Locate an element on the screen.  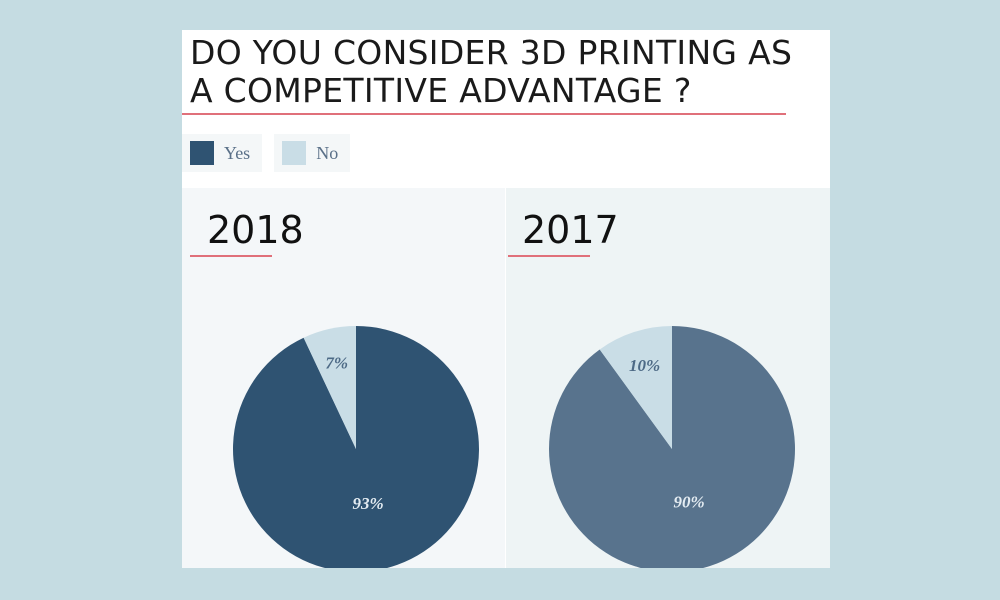
pie-slice-yes-2018 is located at coordinates (356, 447).